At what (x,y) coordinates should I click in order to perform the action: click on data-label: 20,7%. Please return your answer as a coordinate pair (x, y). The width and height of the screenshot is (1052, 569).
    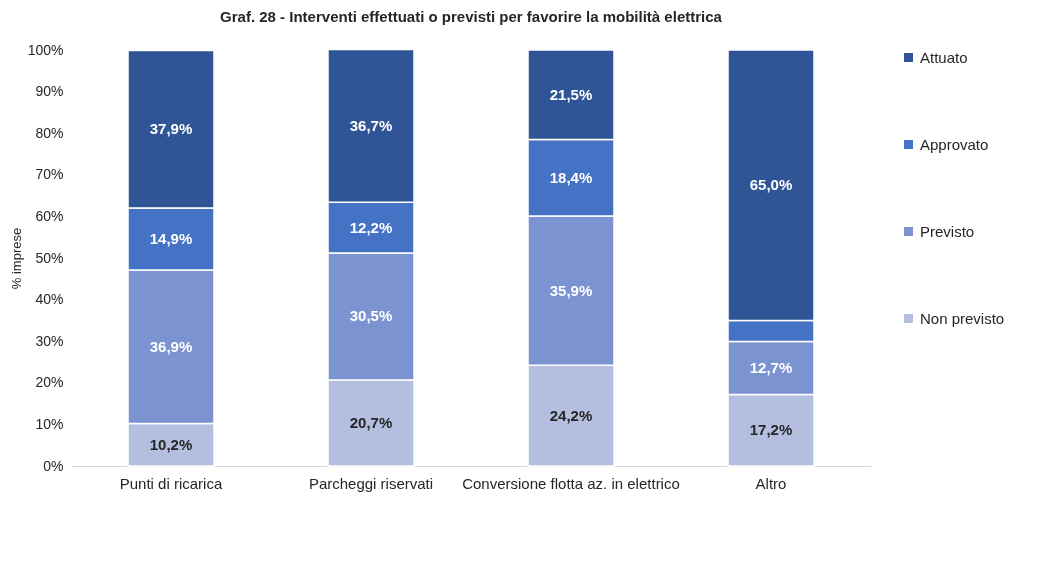
    Looking at the image, I should click on (371, 422).